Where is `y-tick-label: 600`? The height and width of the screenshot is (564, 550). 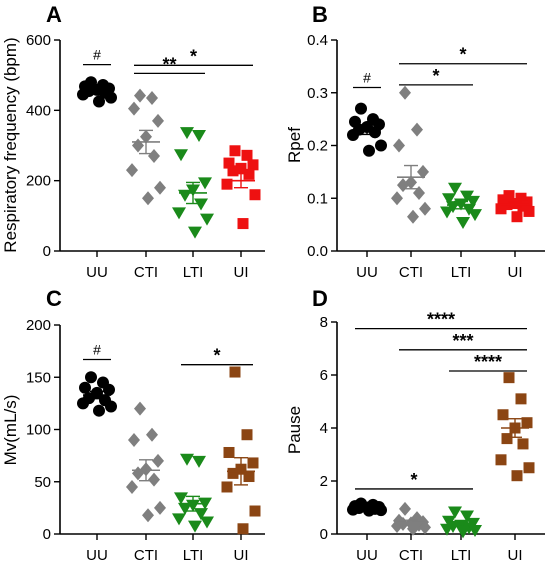
y-tick-label: 600 is located at coordinates (38, 40).